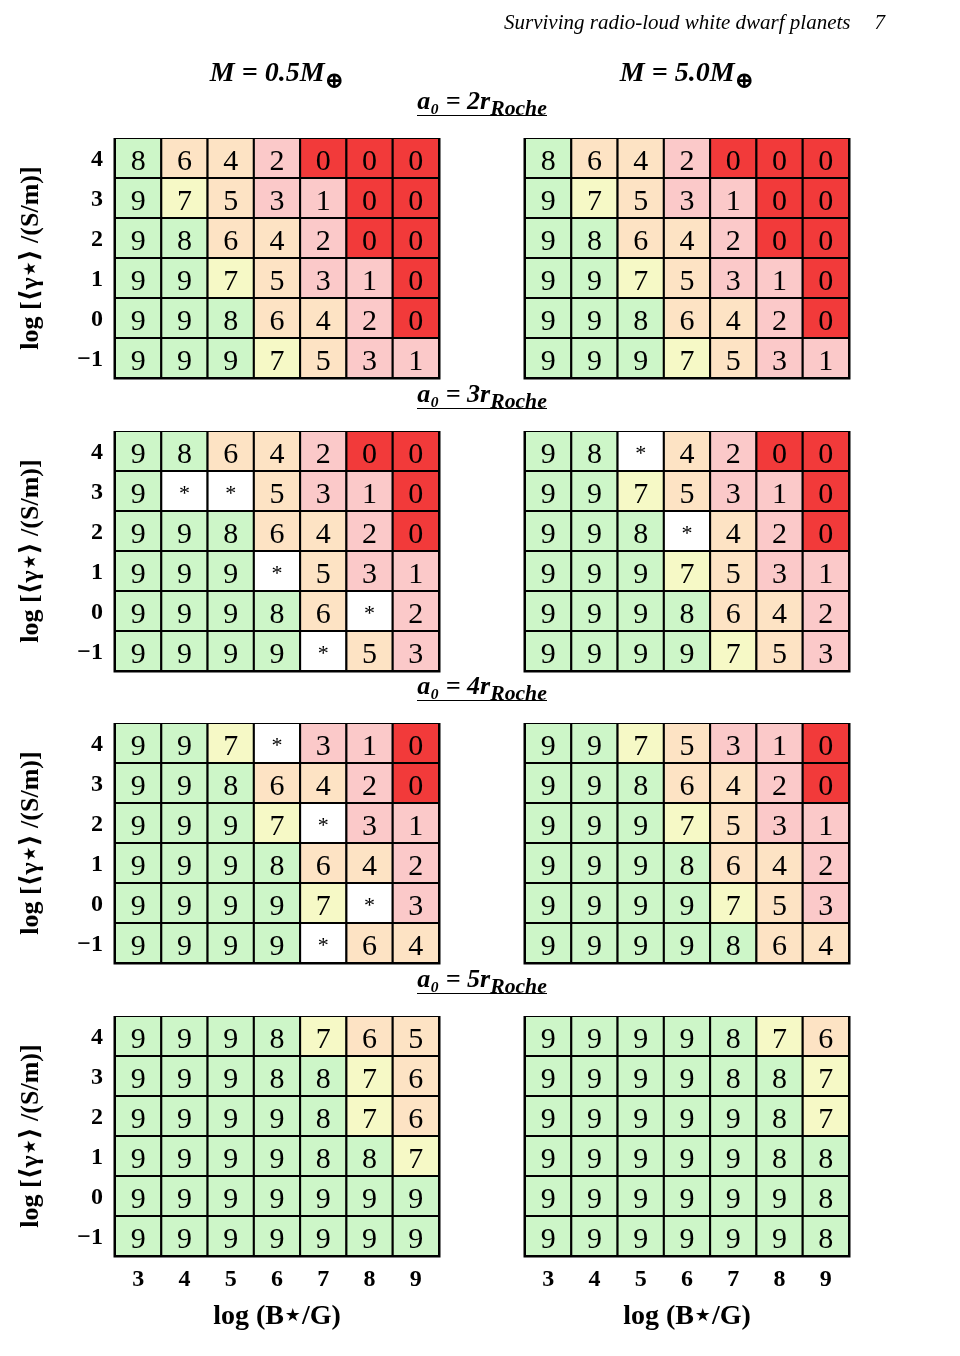 This screenshot has height=1356, width=960. Describe the element at coordinates (184, 1278) in the screenshot. I see `x-tick-label: 4` at that location.